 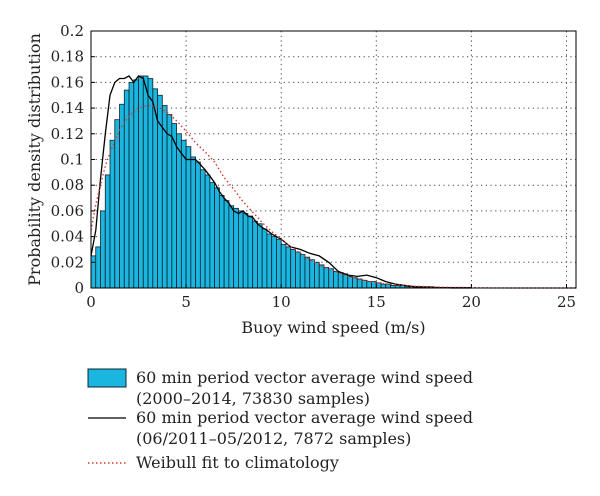 What do you see at coordinates (91, 302) in the screenshot?
I see `x-tick-label-0: 0` at bounding box center [91, 302].